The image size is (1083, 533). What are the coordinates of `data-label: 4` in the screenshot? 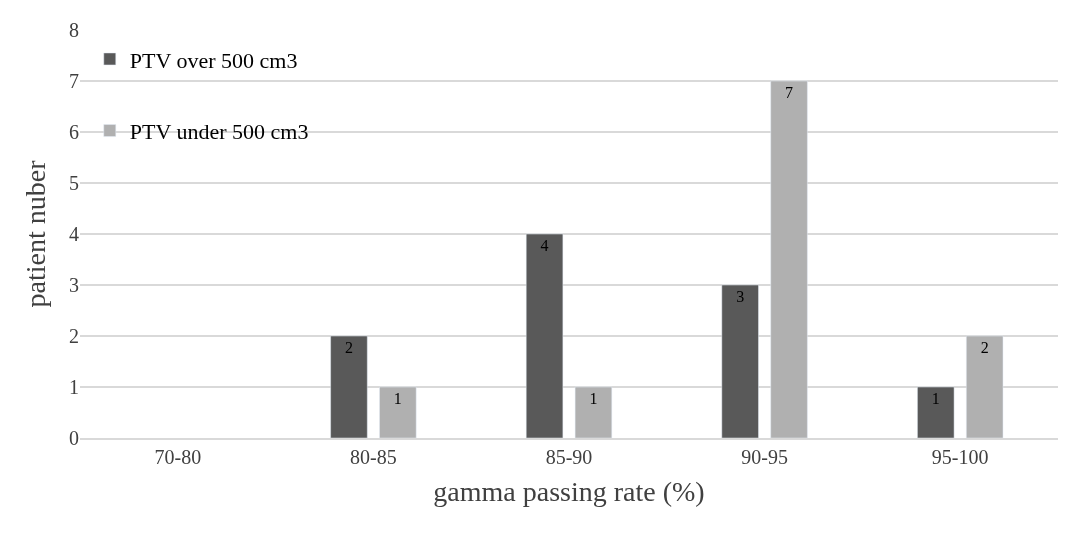 It's located at (544, 245).